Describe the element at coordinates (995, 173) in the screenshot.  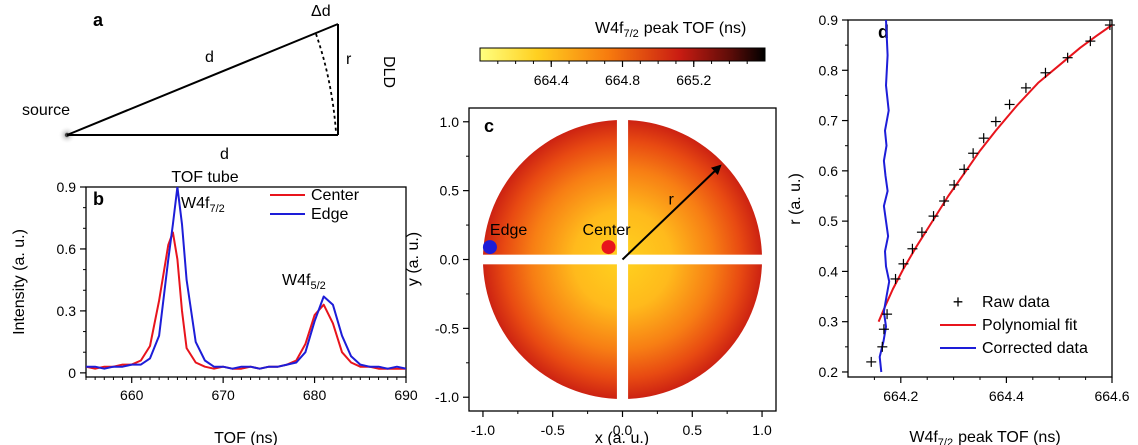
I see `series-line-polynomial-fit` at that location.